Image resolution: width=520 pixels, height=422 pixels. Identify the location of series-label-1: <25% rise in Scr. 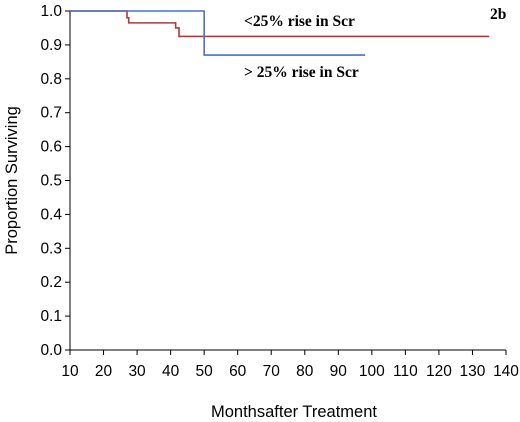
(299, 21).